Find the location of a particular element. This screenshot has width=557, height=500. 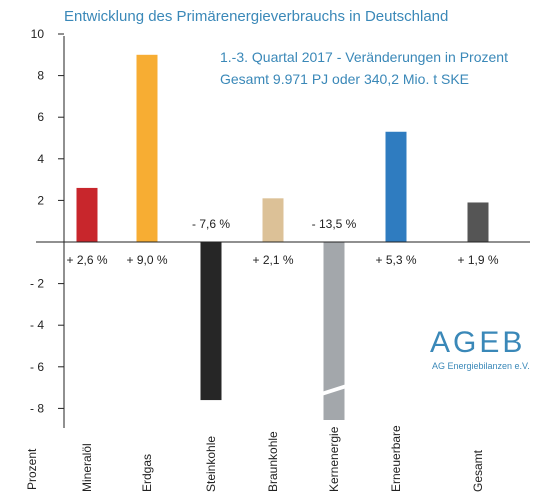

y-tick-label: 8 is located at coordinates (40, 76).